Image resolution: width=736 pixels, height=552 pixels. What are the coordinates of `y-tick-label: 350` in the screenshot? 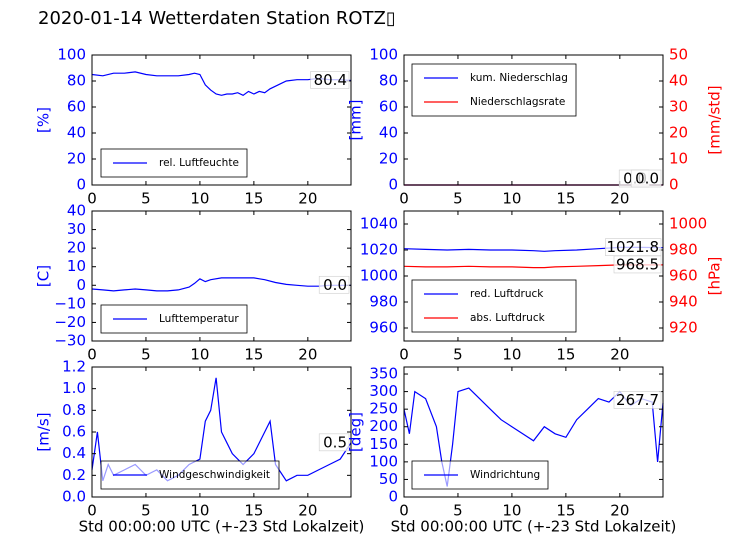 It's located at (383, 374).